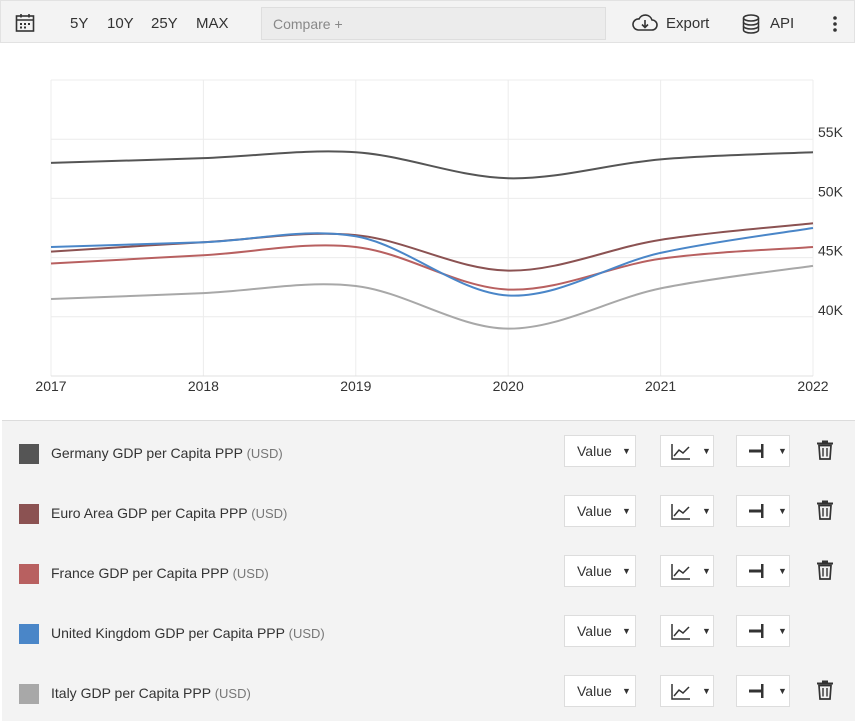 The image size is (857, 721). What do you see at coordinates (355, 386) in the screenshot?
I see `x-tick-label: 2019` at bounding box center [355, 386].